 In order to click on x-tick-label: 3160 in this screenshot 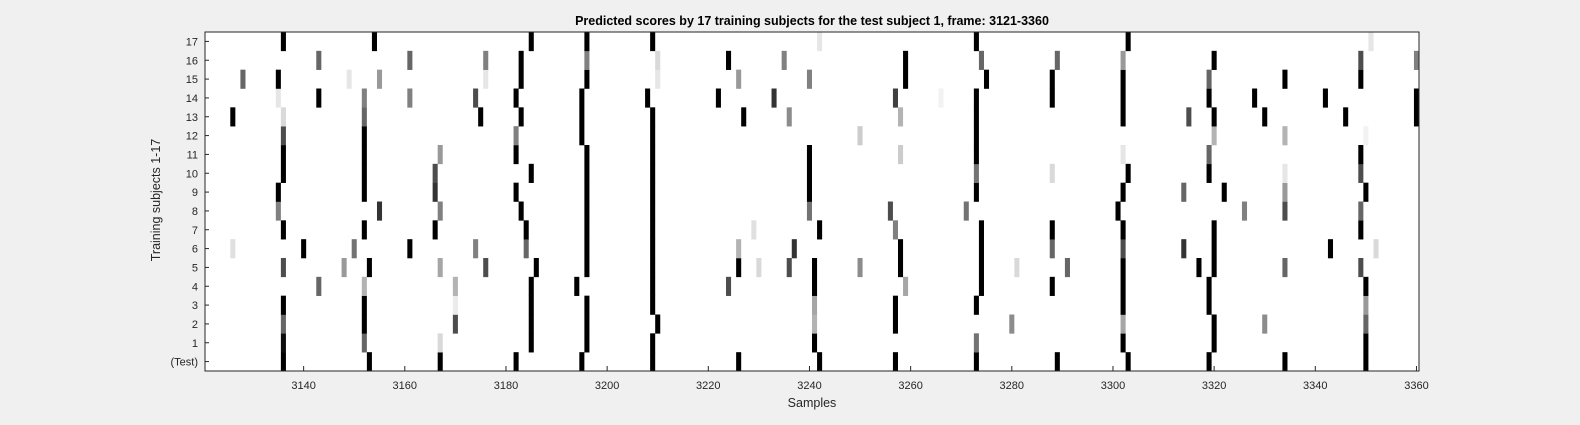, I will do `click(405, 386)`.